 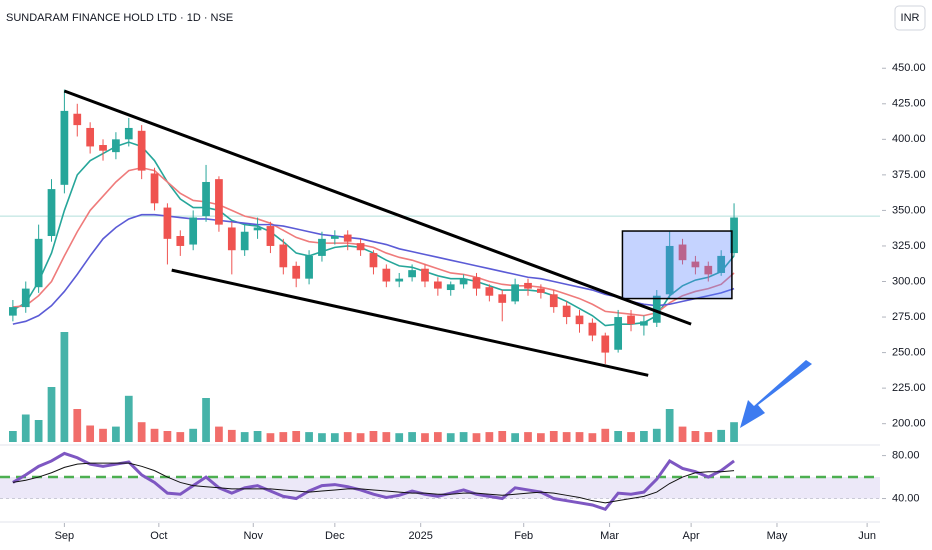 I want to click on chart-title: SUNDARAM FINANCE HOLD LTD · 1D · NSE, so click(x=119, y=18).